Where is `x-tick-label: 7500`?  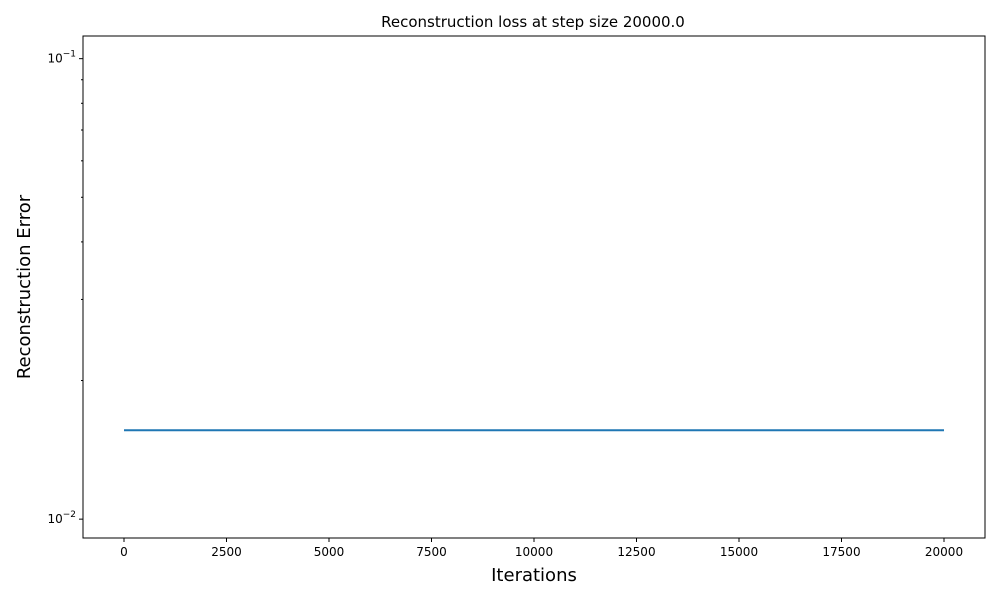 x-tick-label: 7500 is located at coordinates (431, 552).